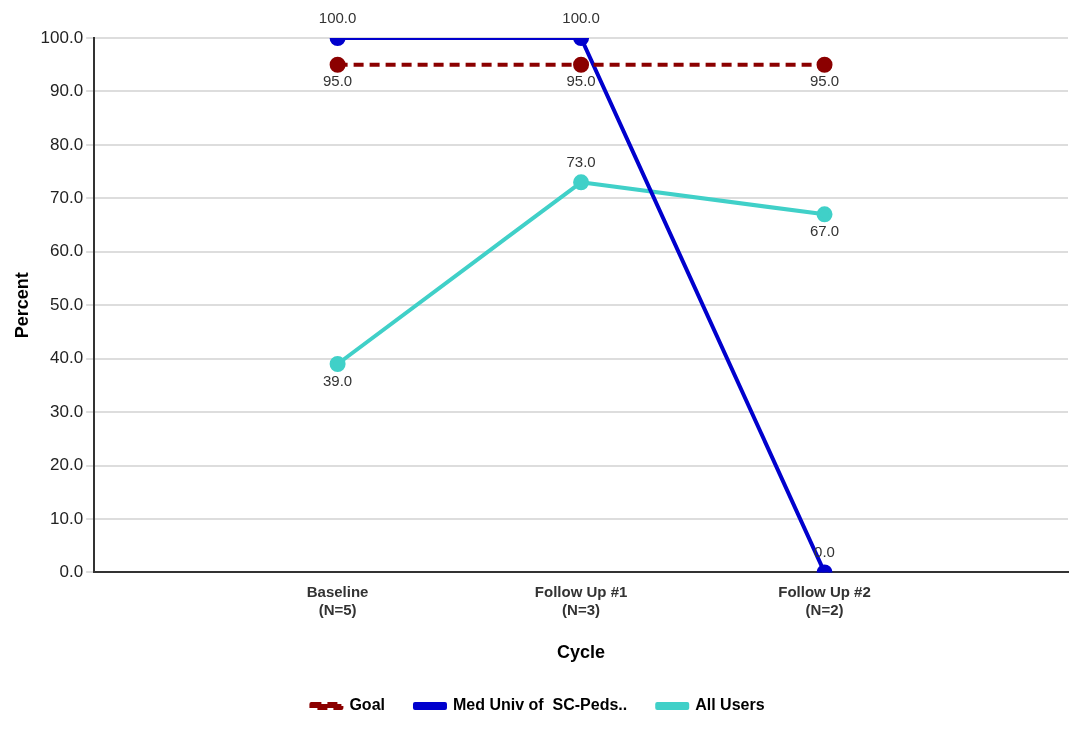 The height and width of the screenshot is (734, 1088). What do you see at coordinates (67, 144) in the screenshot?
I see `y-tick-label: 80.0` at bounding box center [67, 144].